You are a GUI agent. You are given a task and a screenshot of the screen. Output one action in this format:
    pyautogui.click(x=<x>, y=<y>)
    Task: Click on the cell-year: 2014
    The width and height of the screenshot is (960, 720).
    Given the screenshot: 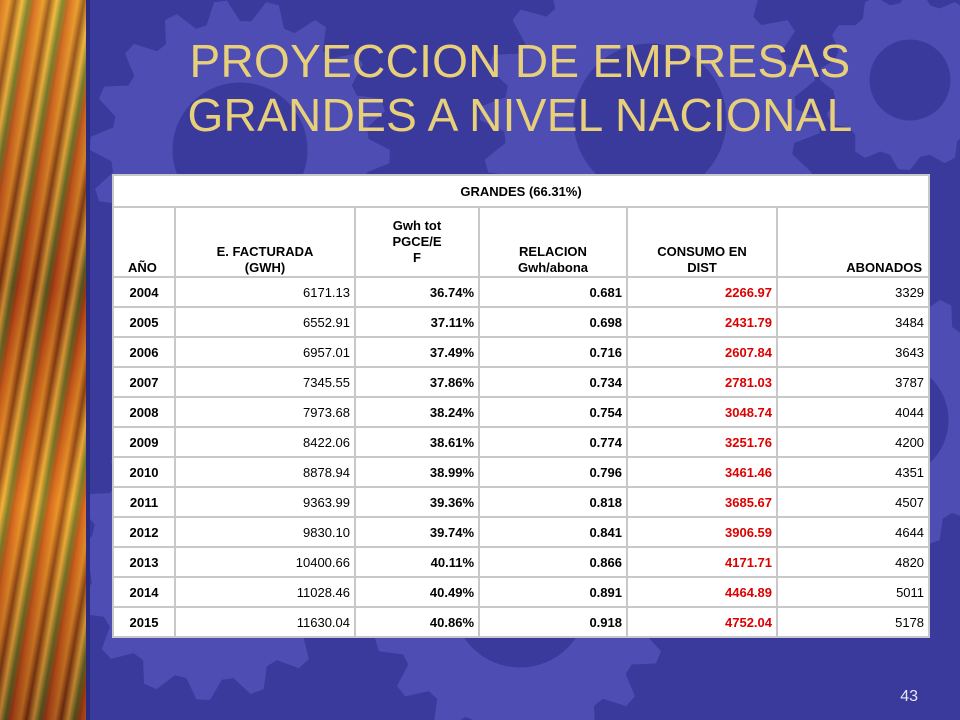 What is the action you would take?
    pyautogui.click(x=144, y=592)
    